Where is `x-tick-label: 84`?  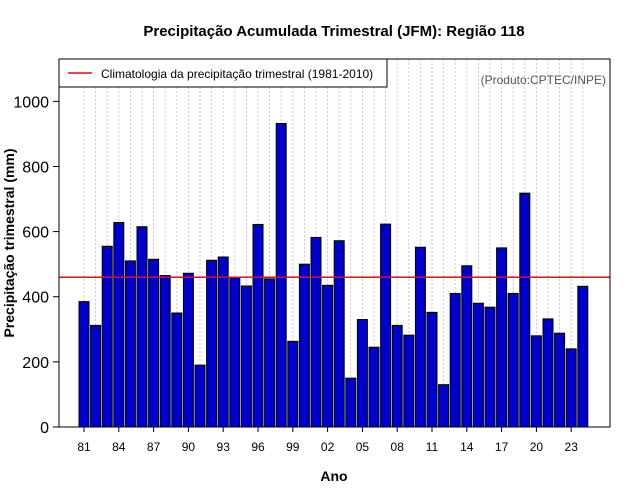 x-tick-label: 84 is located at coordinates (119, 447).